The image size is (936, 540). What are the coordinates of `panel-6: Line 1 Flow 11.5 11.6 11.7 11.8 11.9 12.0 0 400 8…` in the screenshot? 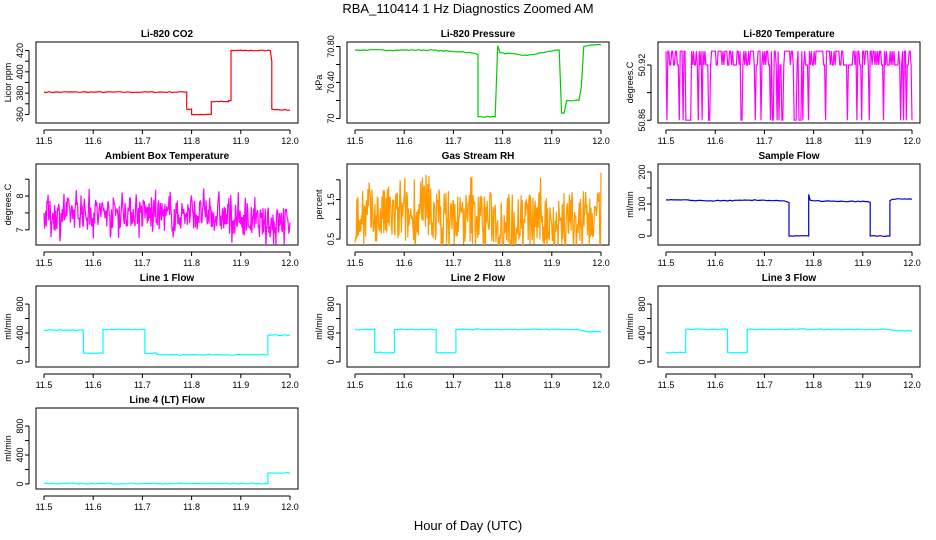 It's located at (151, 331).